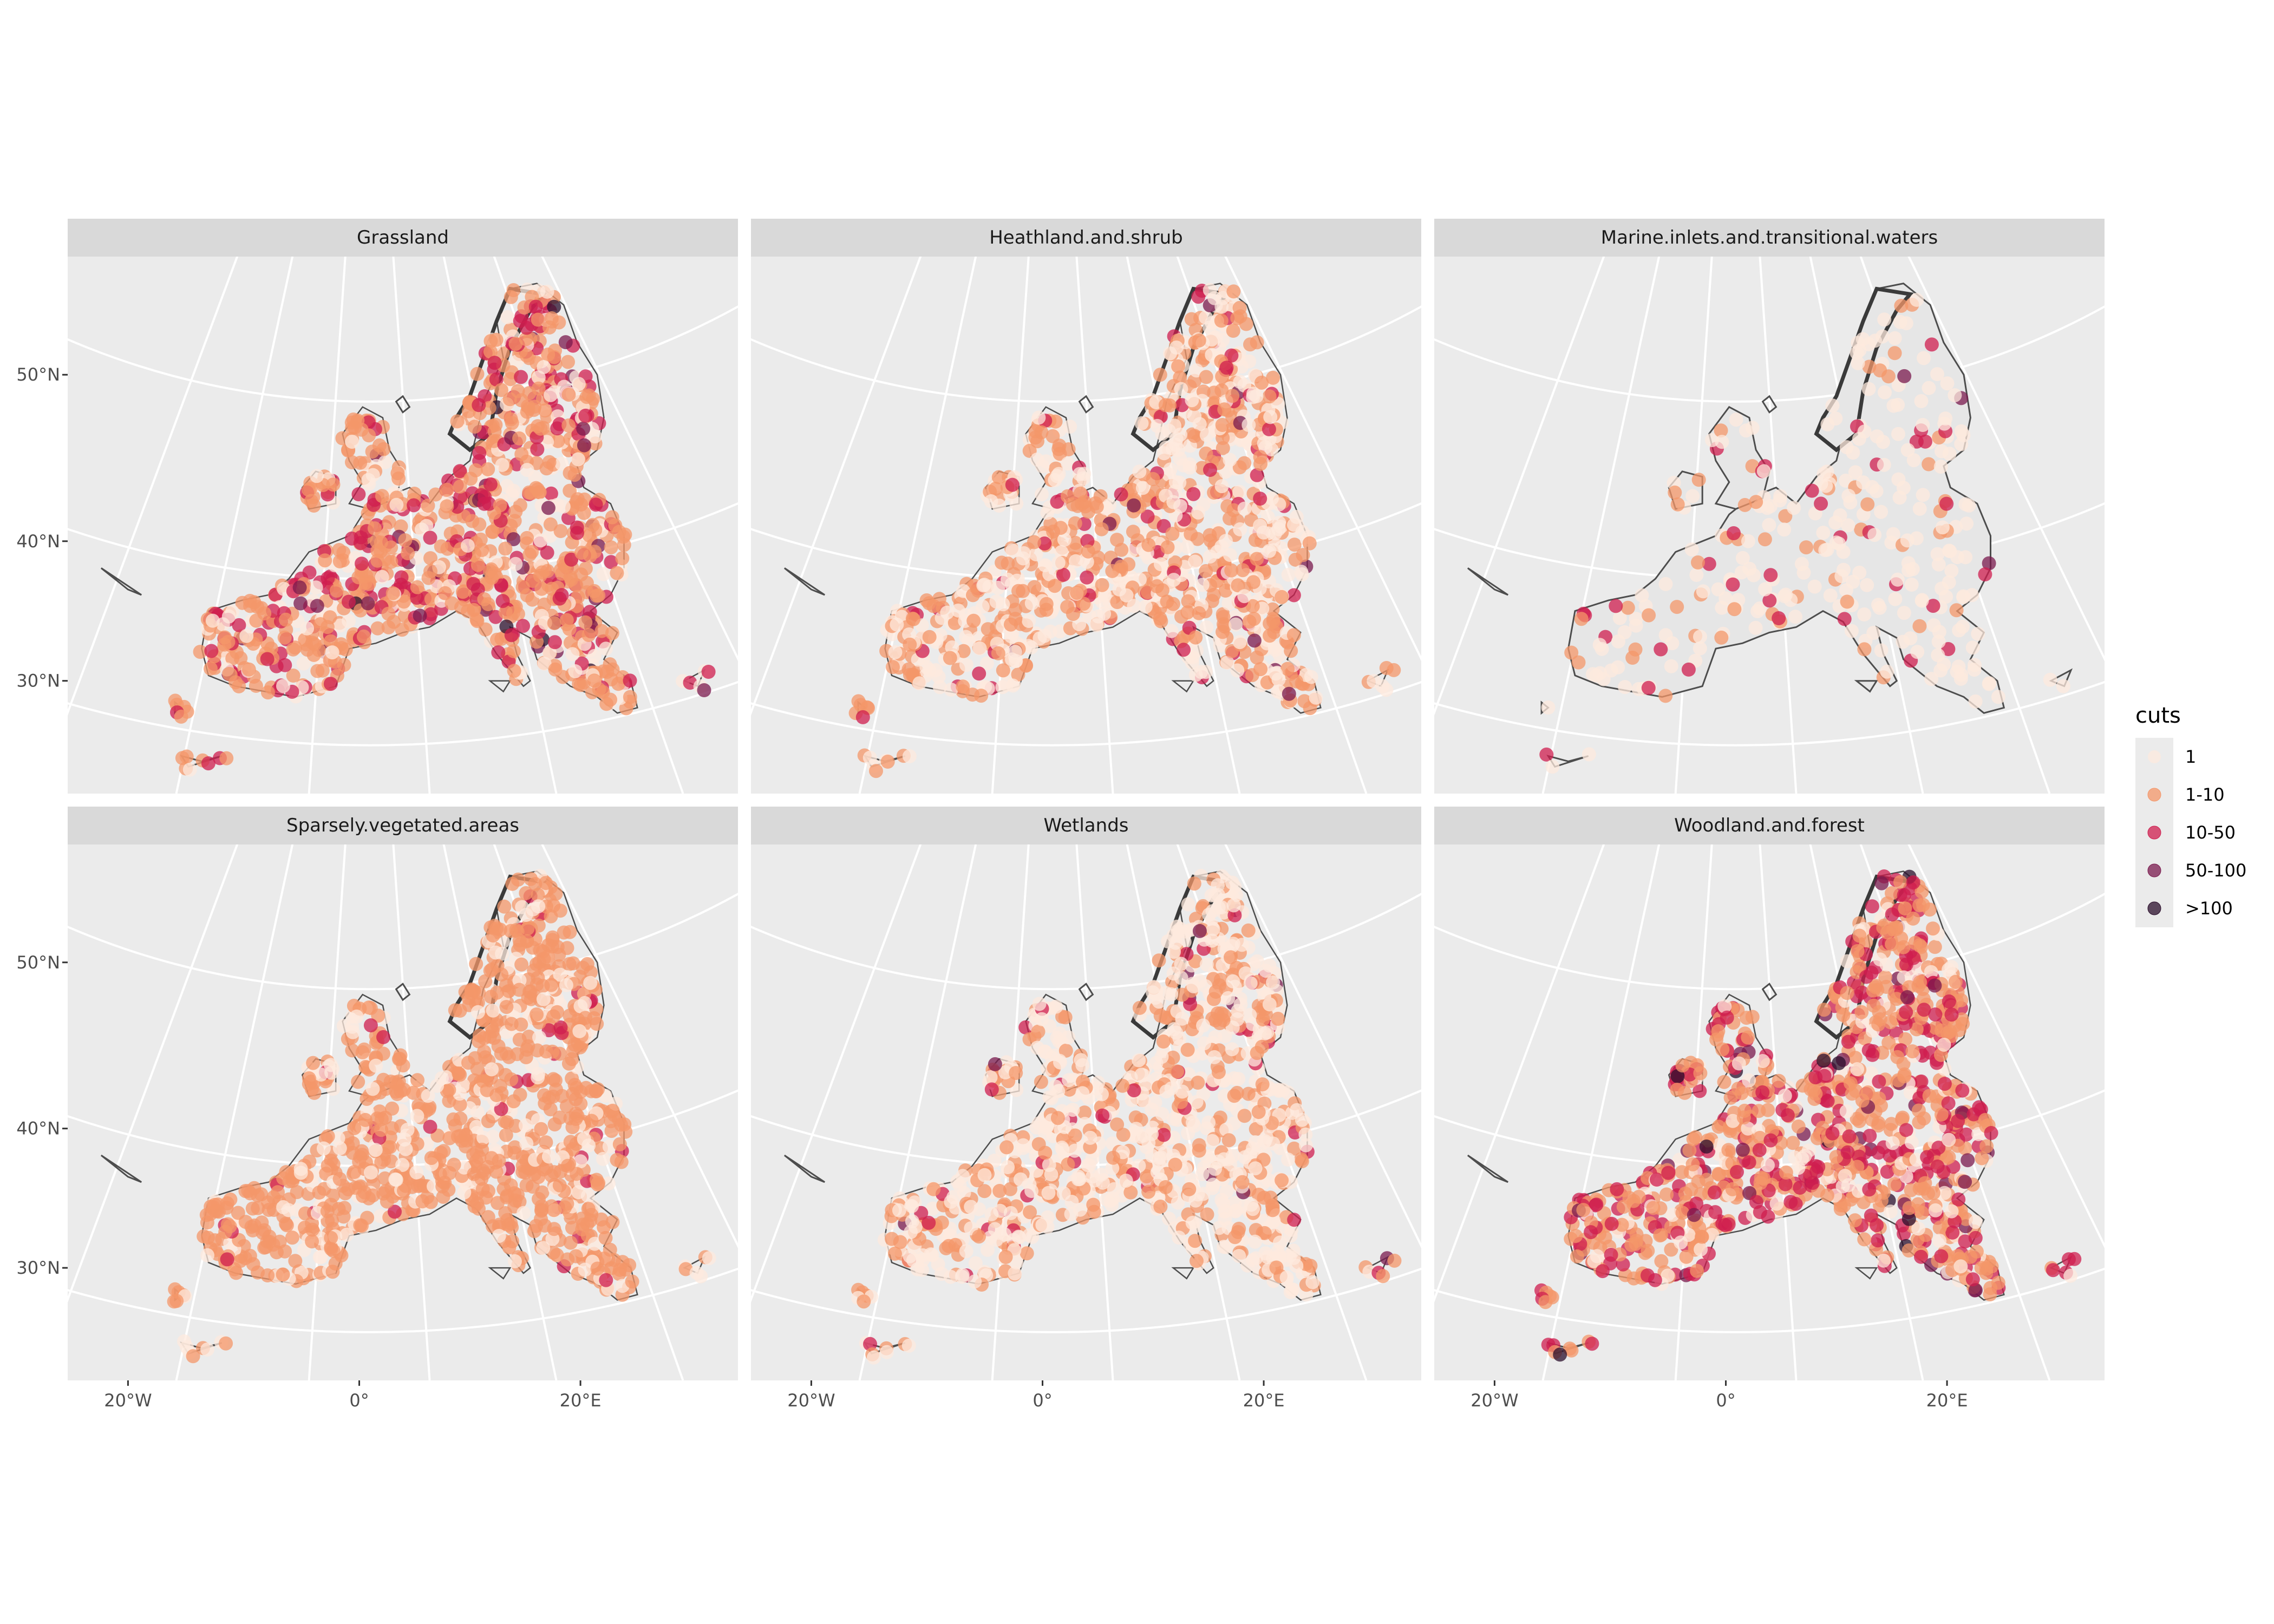 This screenshot has width=2274, height=1624. Describe the element at coordinates (403, 941) in the screenshot. I see `graticule-lat` at that location.